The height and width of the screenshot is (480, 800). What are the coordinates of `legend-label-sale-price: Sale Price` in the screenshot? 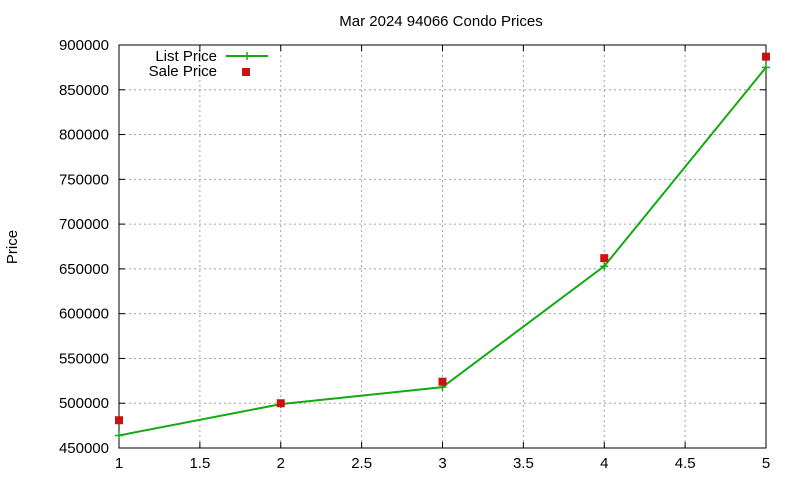 It's located at (183, 71).